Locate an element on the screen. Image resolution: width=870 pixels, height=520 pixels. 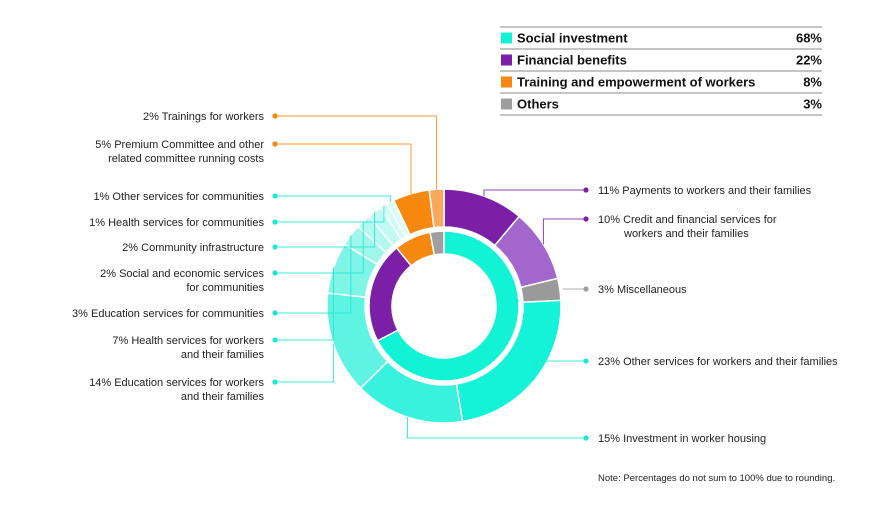
legend-swatch-training is located at coordinates (506, 82).